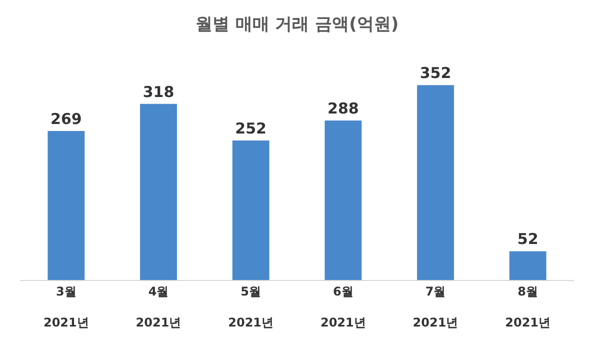 The height and width of the screenshot is (350, 594). What do you see at coordinates (159, 307) in the screenshot?
I see `category-label: 4월 2021년` at bounding box center [159, 307].